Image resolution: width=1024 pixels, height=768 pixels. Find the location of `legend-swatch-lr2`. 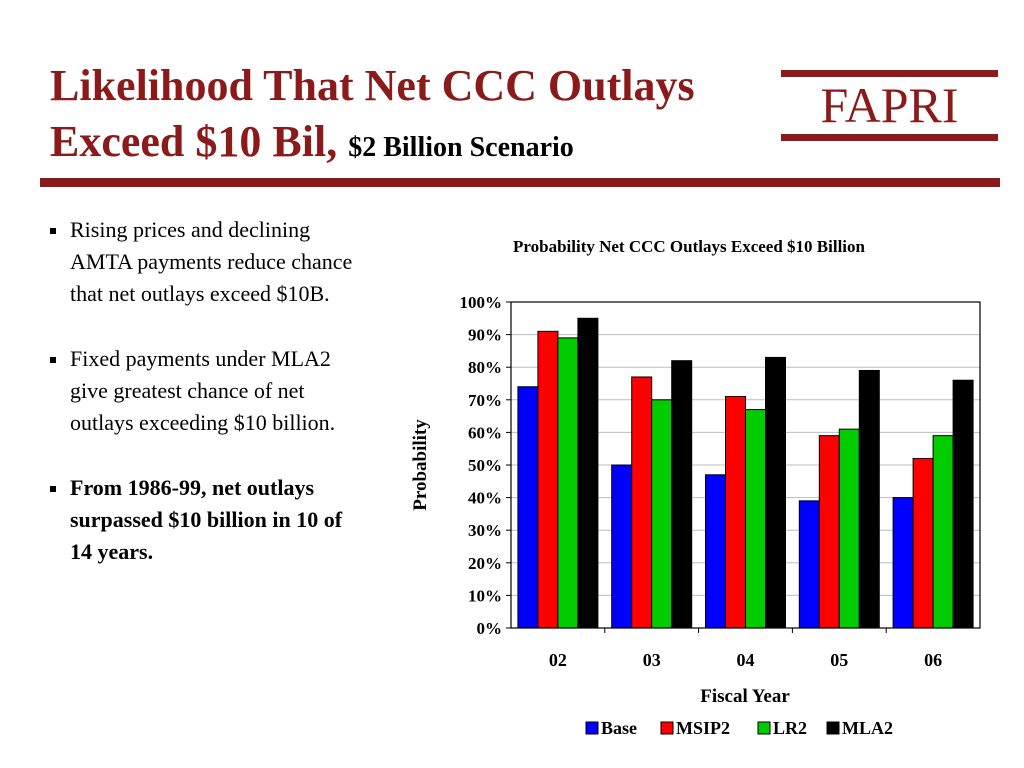

legend-swatch-lr2 is located at coordinates (764, 728).